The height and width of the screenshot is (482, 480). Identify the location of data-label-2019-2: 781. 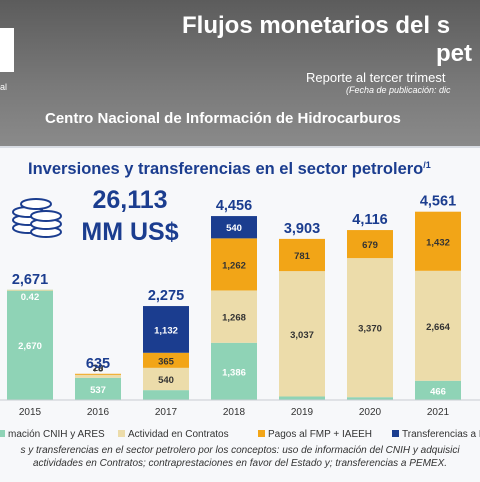
(302, 256).